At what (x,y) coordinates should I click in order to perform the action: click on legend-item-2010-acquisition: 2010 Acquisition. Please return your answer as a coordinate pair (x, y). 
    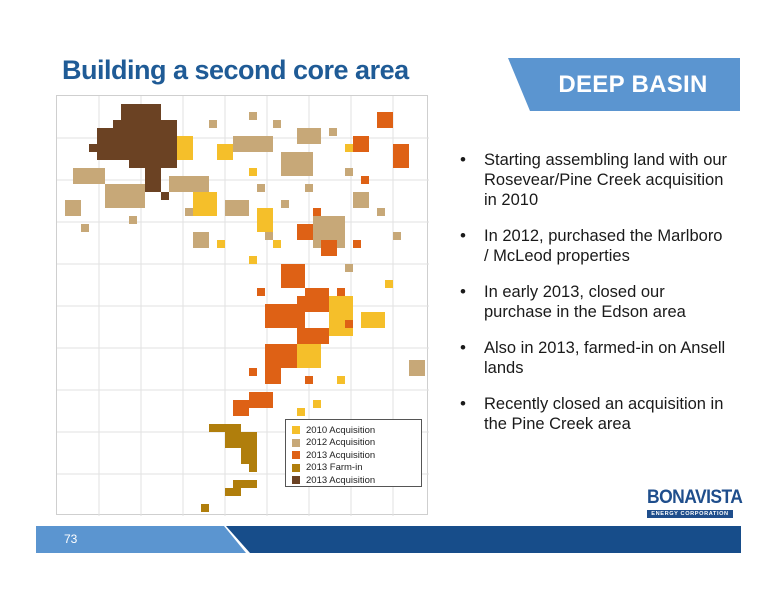
    Looking at the image, I should click on (356, 430).